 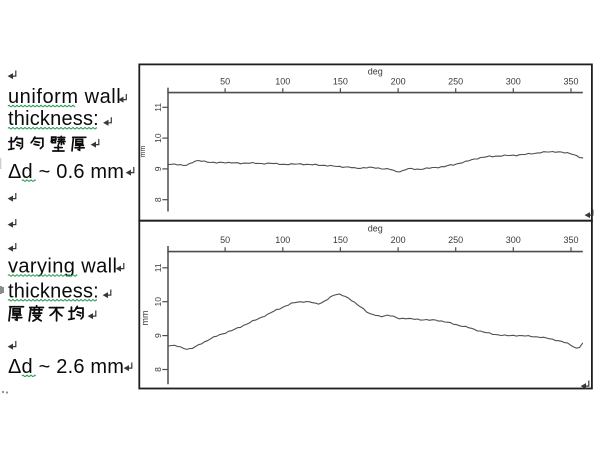 I want to click on svg-text: Δd ~ 2.6 mm, so click(x=66, y=367).